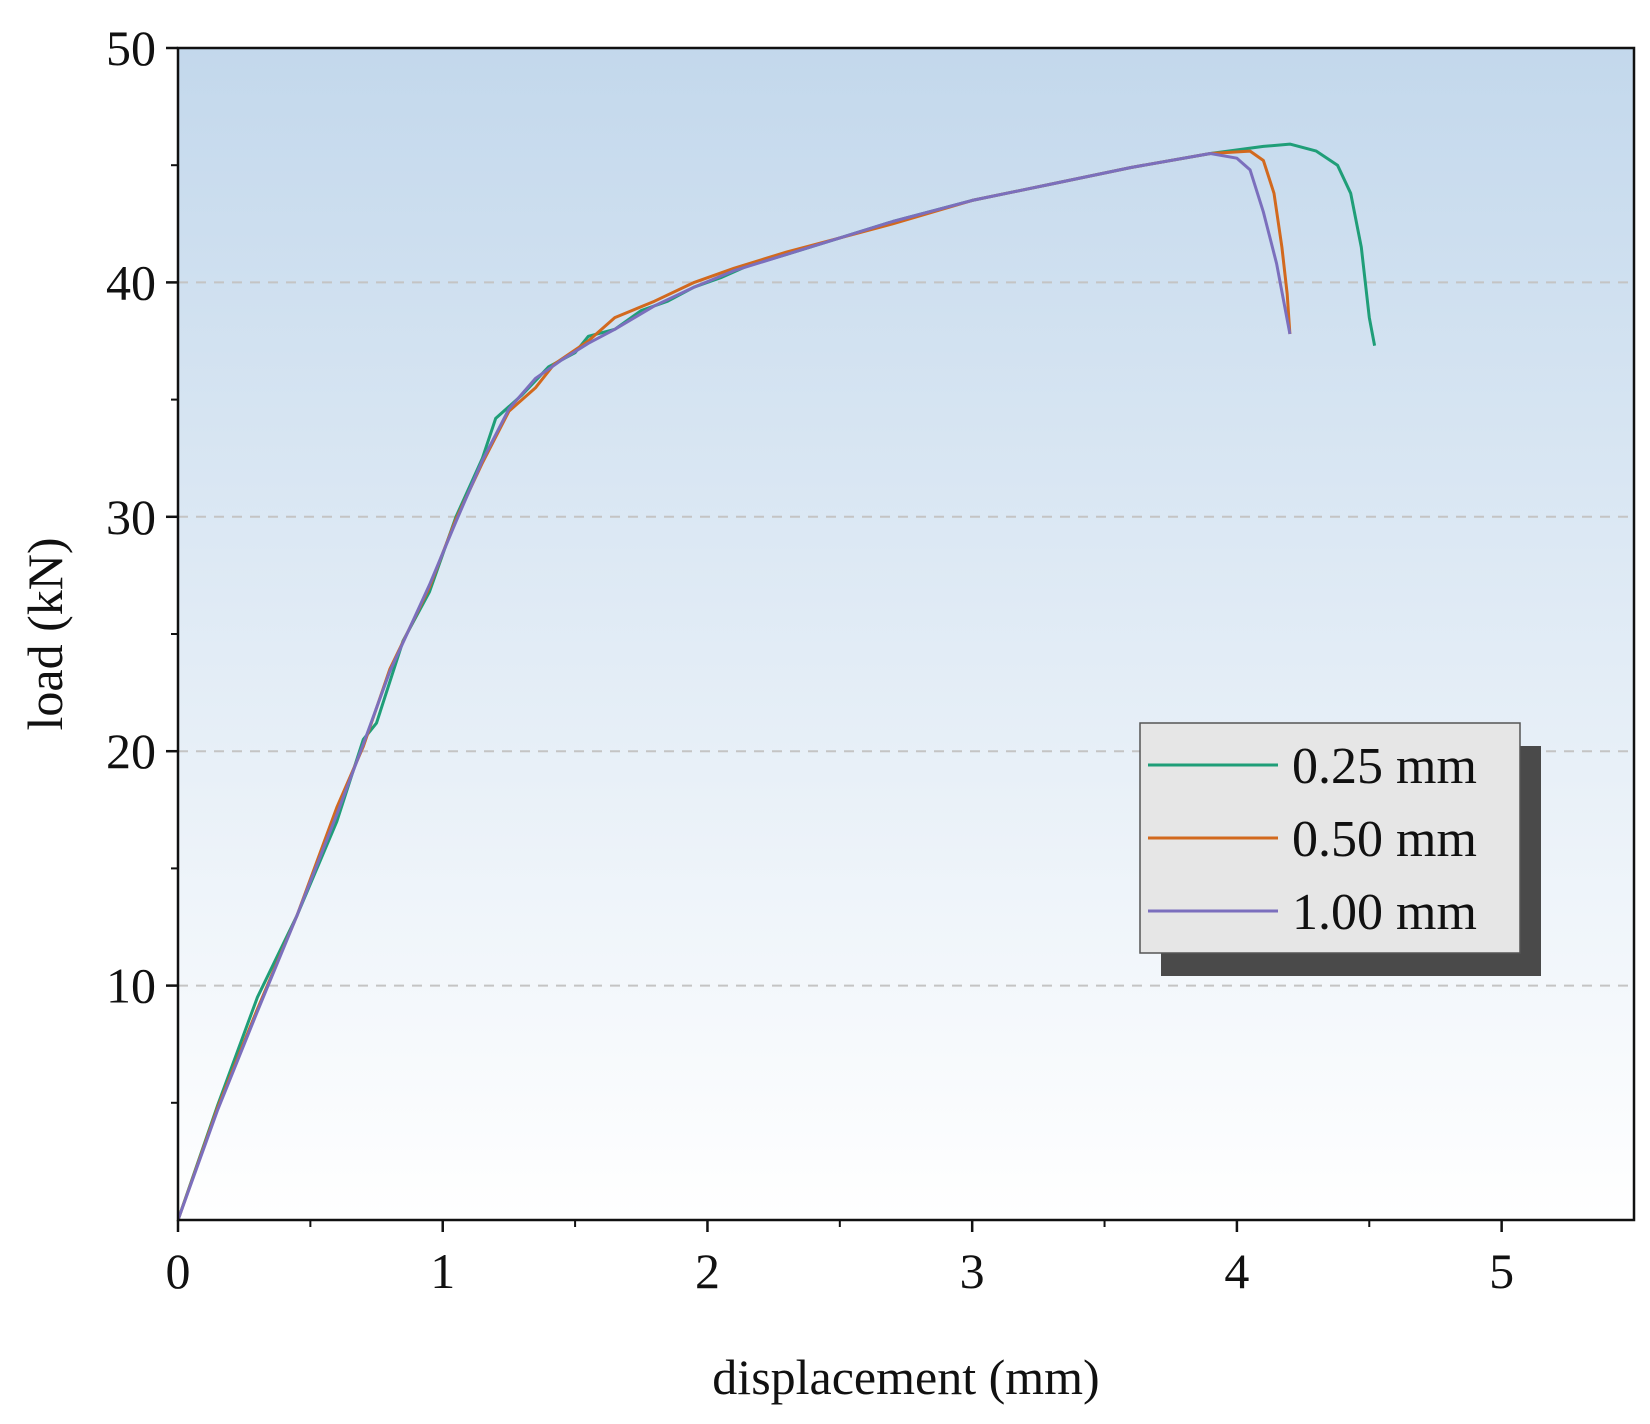 Image resolution: width=1650 pixels, height=1424 pixels. Describe the element at coordinates (442, 1271) in the screenshot. I see `x-tick-label: 1` at that location.